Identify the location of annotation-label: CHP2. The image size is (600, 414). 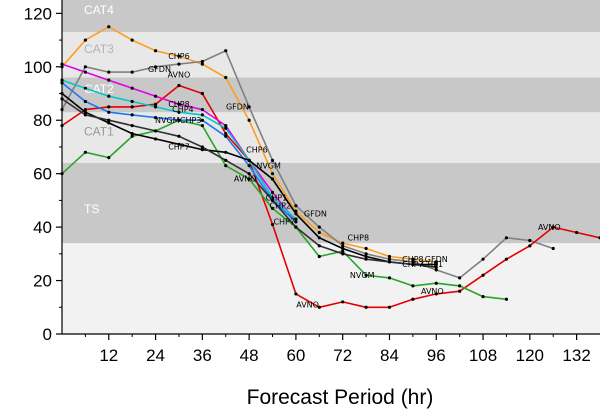
(281, 205).